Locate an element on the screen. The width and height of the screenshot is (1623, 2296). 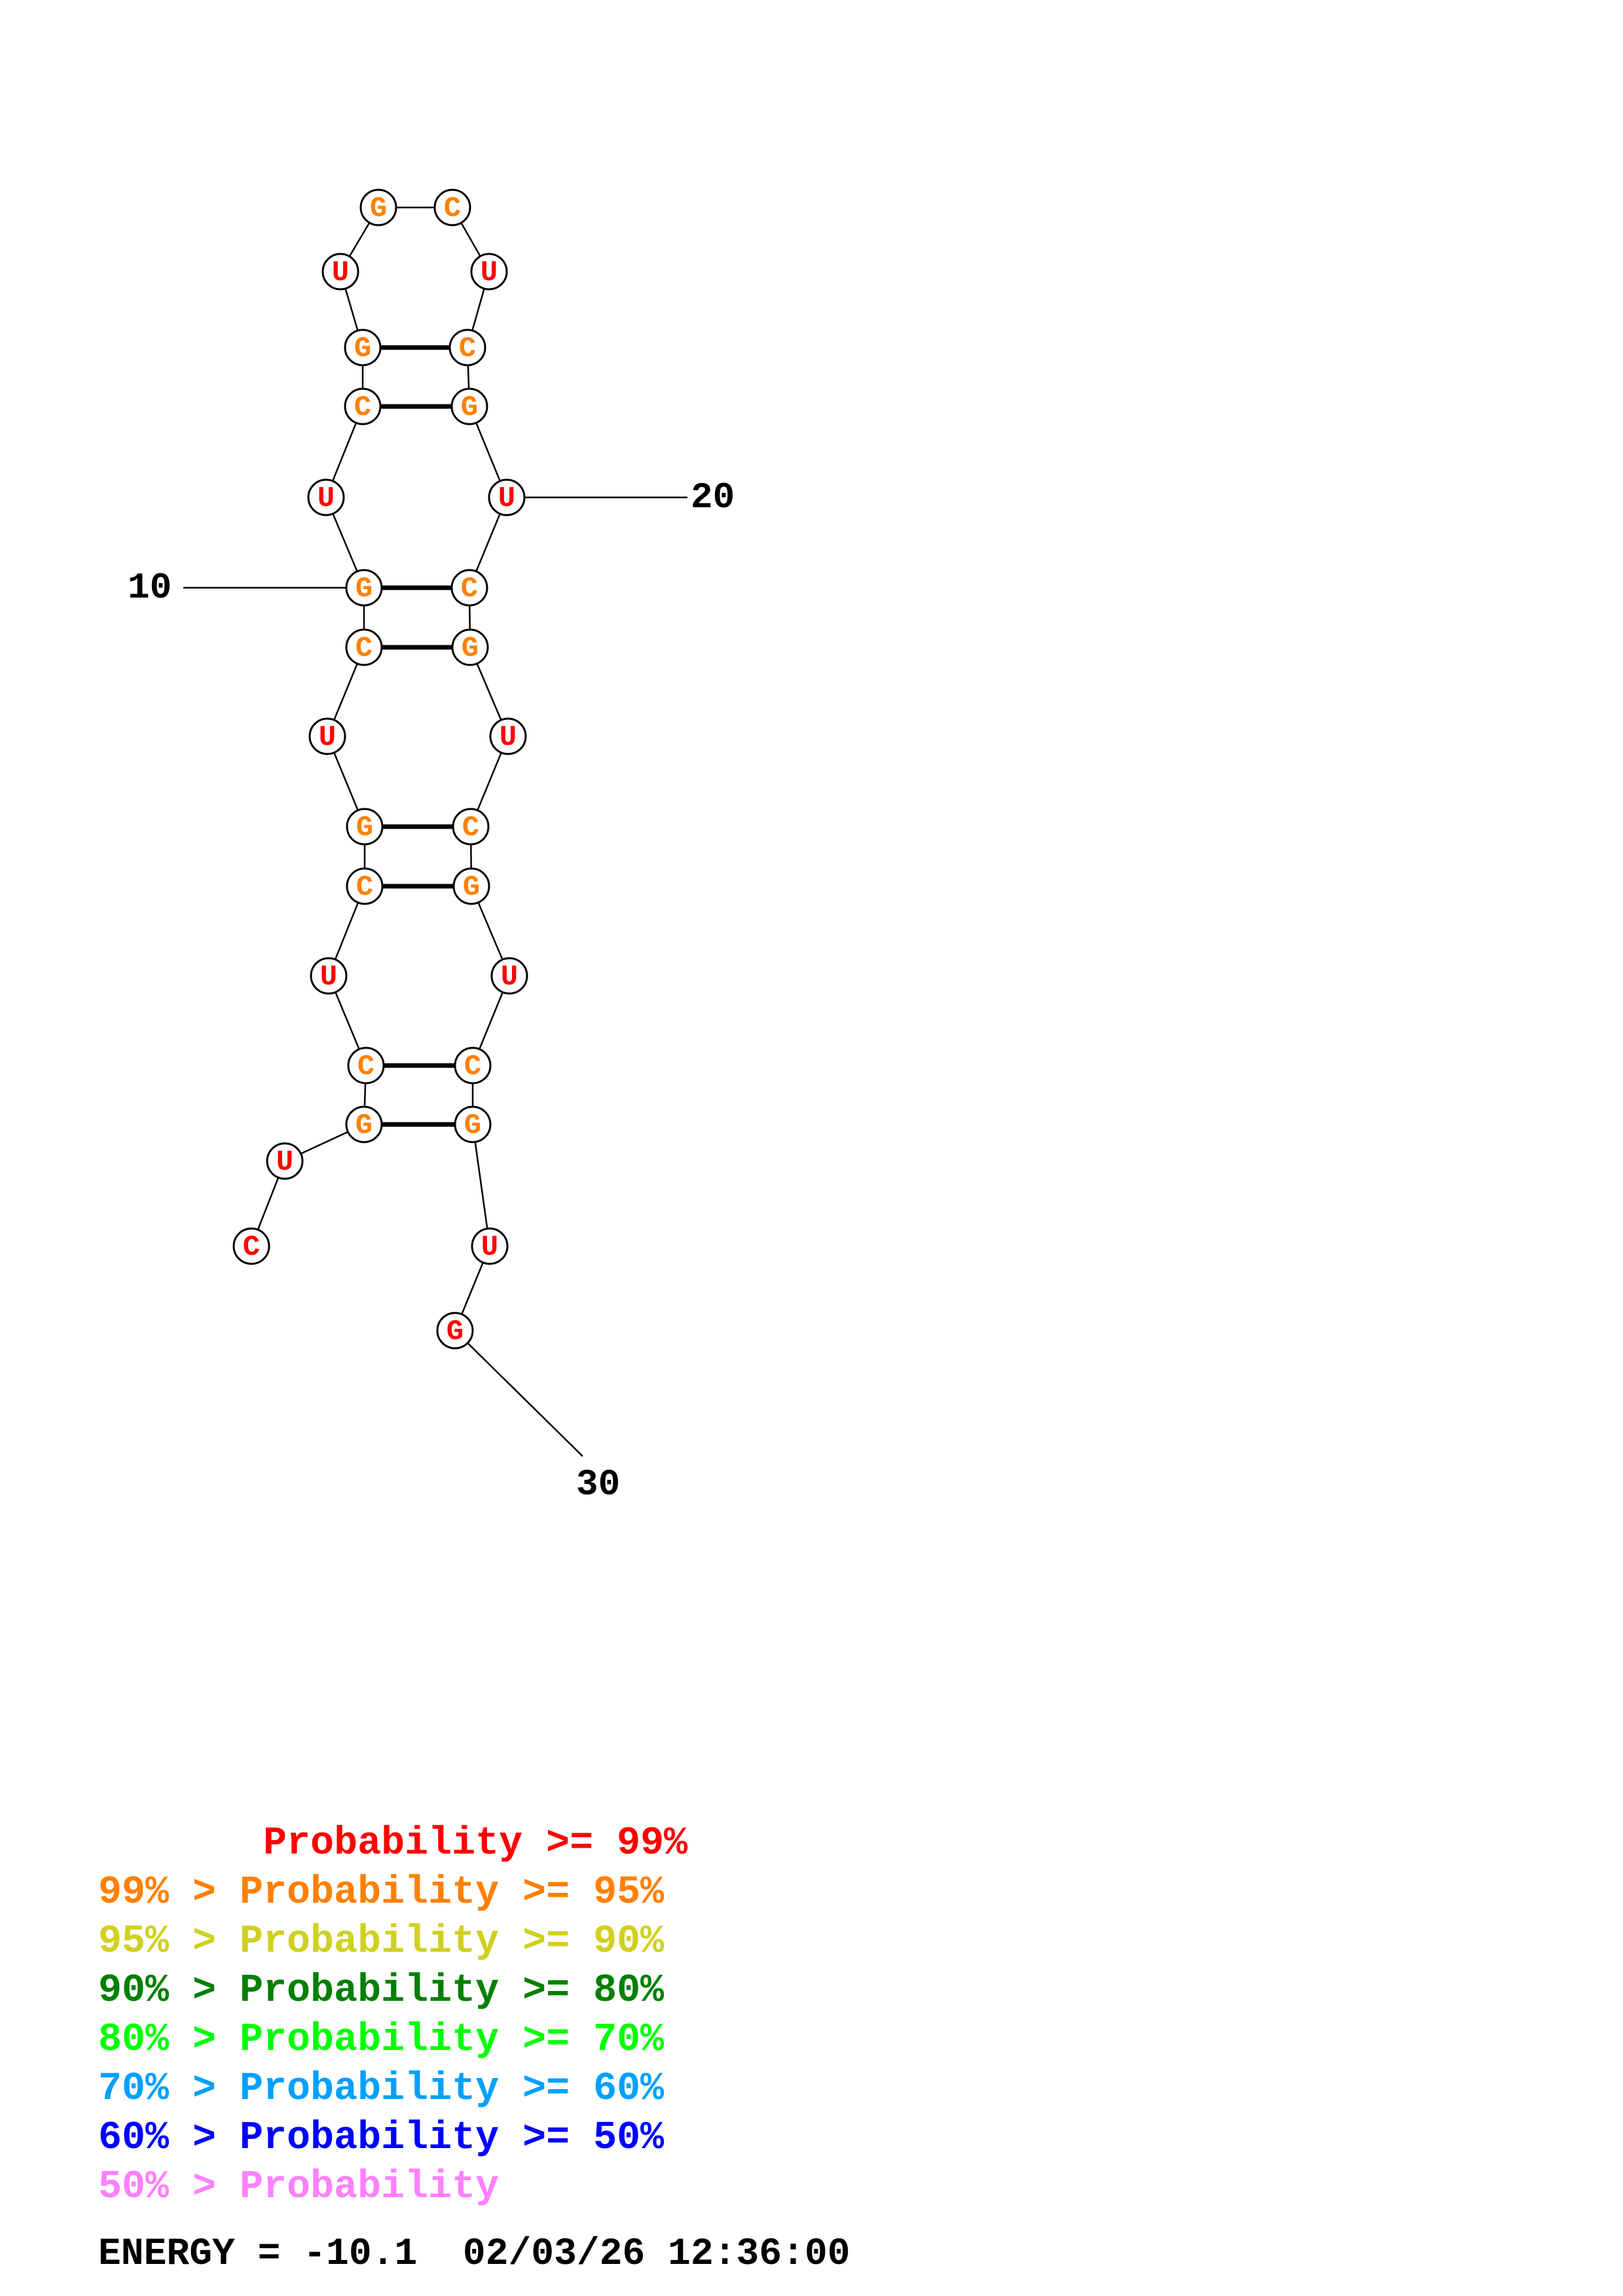
legend-text: 90% > Probability >= 80% is located at coordinates (381, 1991).